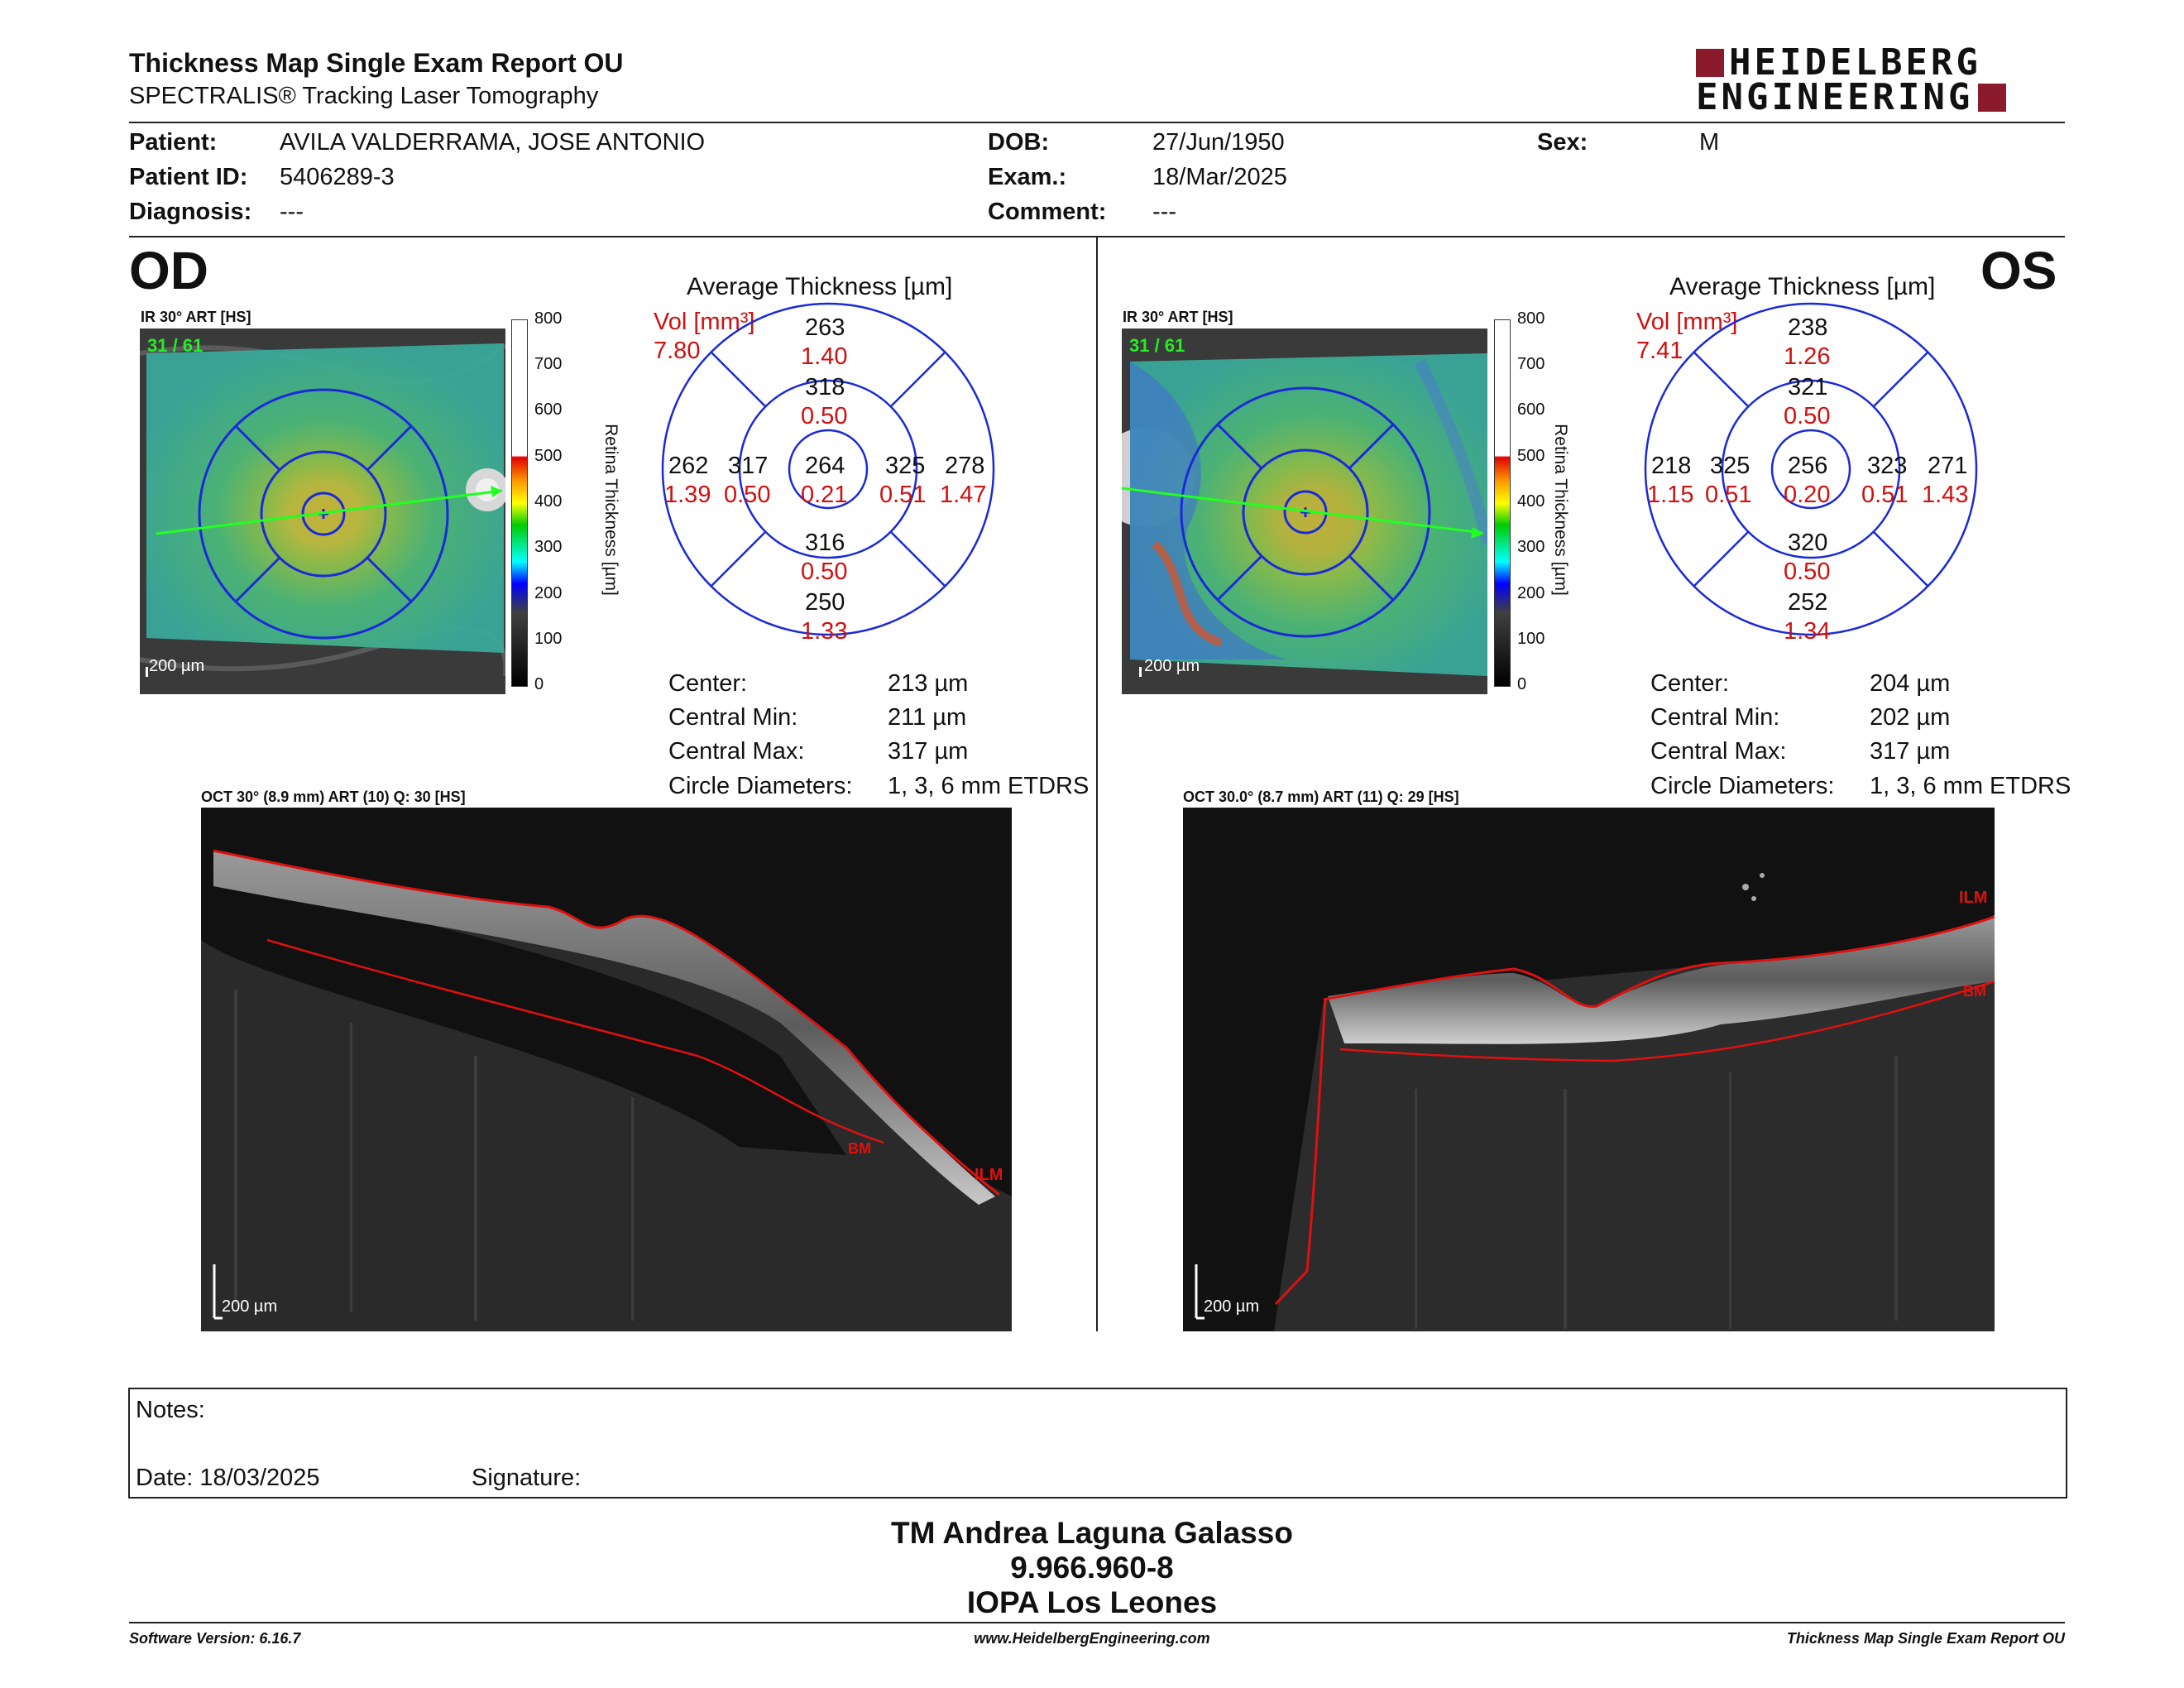  Describe the element at coordinates (170, 1410) in the screenshot. I see `notes-label: Notes:` at that location.